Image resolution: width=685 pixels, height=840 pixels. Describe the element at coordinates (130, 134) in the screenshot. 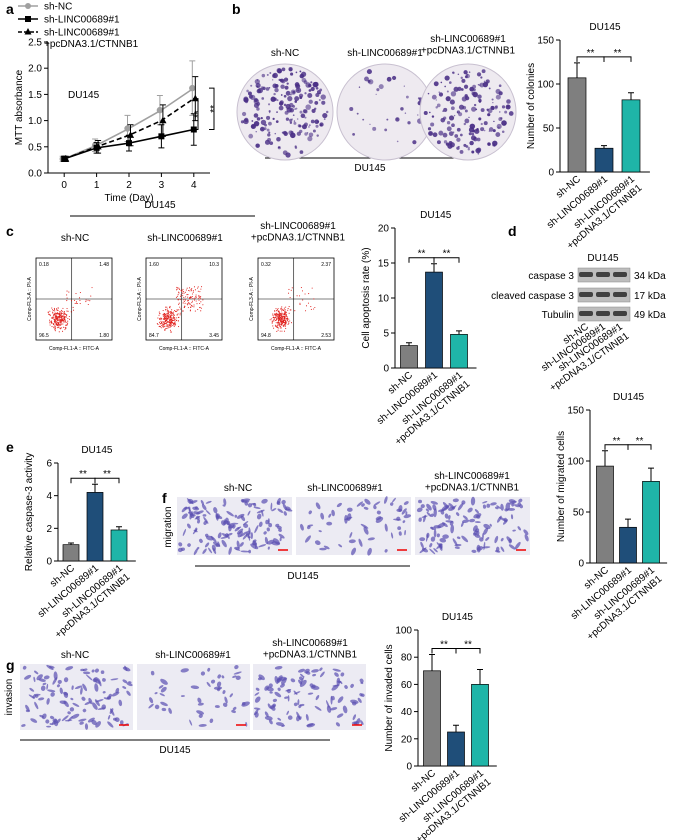

I see `marker` at that location.